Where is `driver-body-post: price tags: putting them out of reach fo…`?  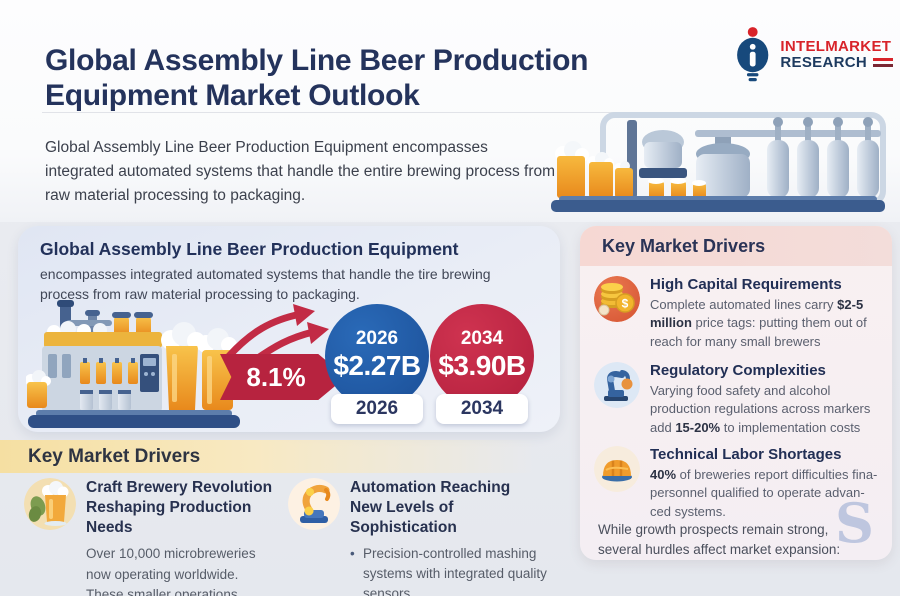
driver-body-post: price tags: putting them out of reach fo… is located at coordinates (758, 332).